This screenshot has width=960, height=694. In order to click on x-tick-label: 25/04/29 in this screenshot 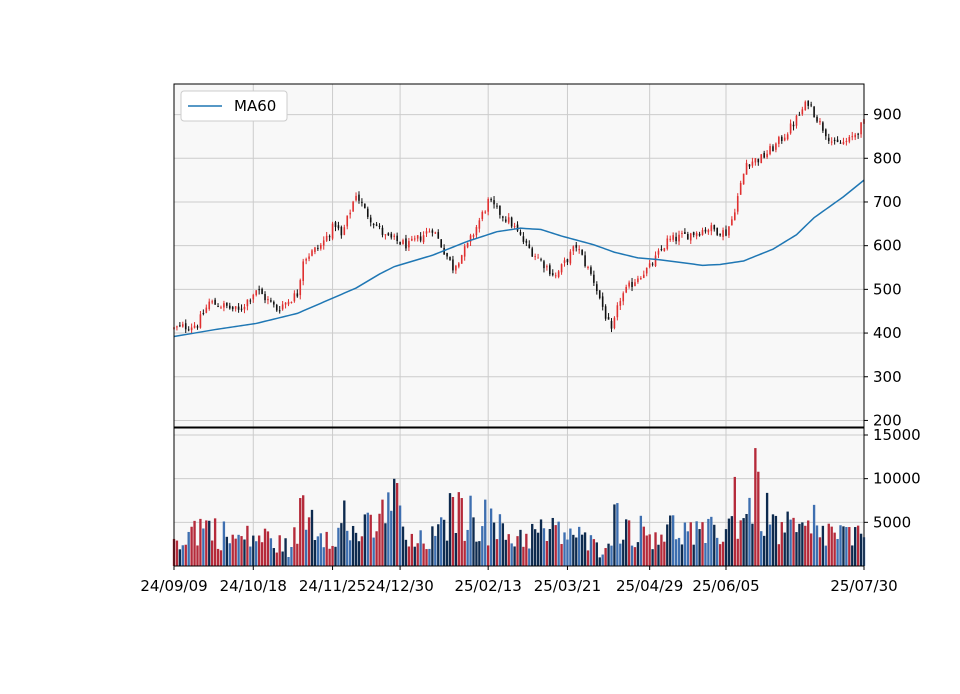, I will do `click(649, 586)`.